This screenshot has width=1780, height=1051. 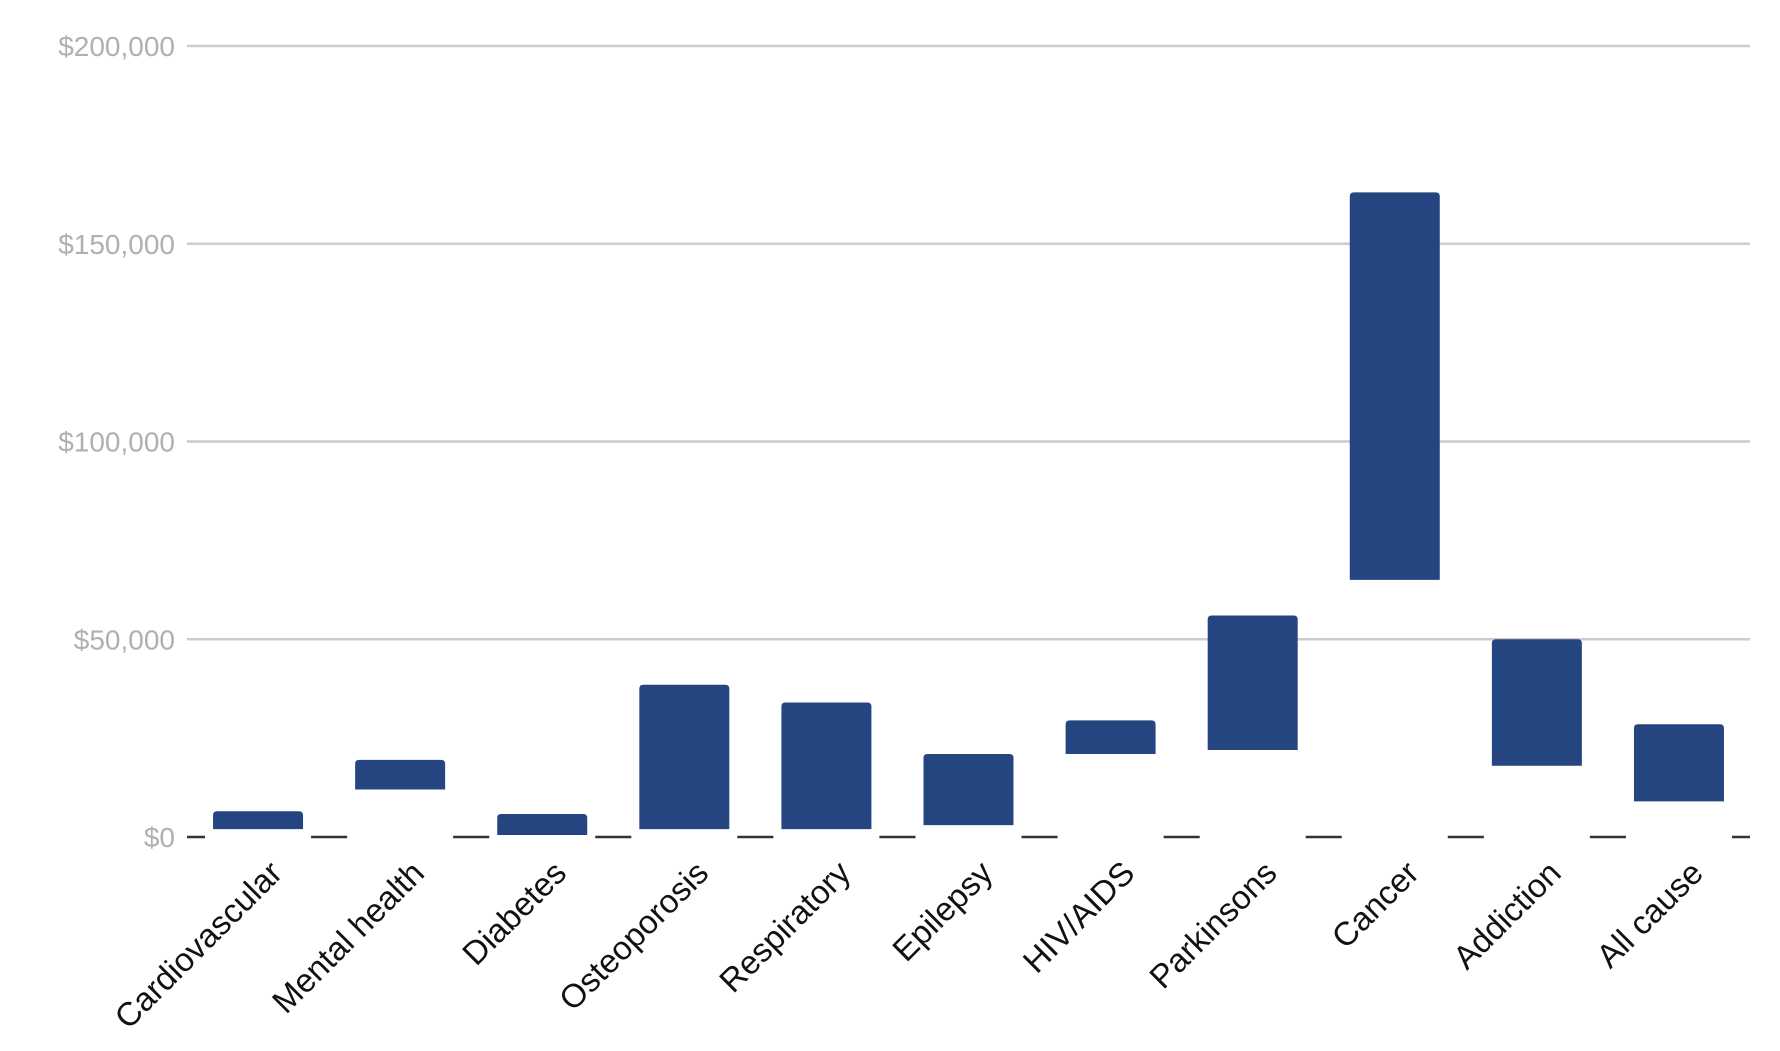 What do you see at coordinates (116, 244) in the screenshot?
I see `y-tick-label: $150,000` at bounding box center [116, 244].